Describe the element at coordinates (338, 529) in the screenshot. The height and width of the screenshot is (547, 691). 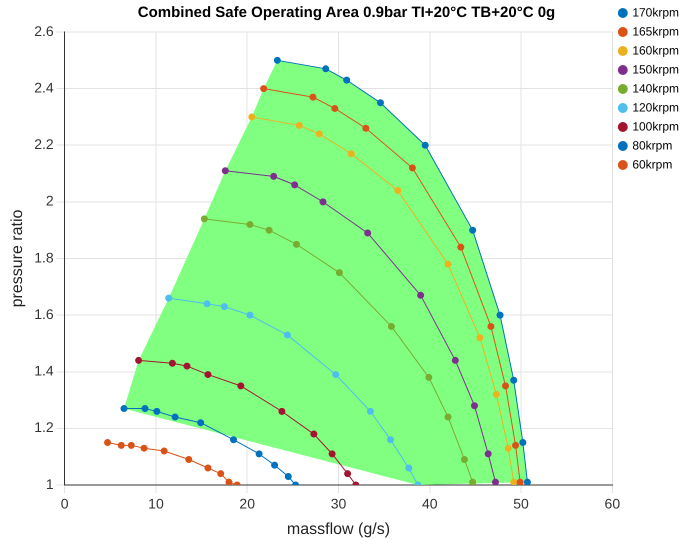
I see `x-axis-title: massflow (g/s)` at that location.